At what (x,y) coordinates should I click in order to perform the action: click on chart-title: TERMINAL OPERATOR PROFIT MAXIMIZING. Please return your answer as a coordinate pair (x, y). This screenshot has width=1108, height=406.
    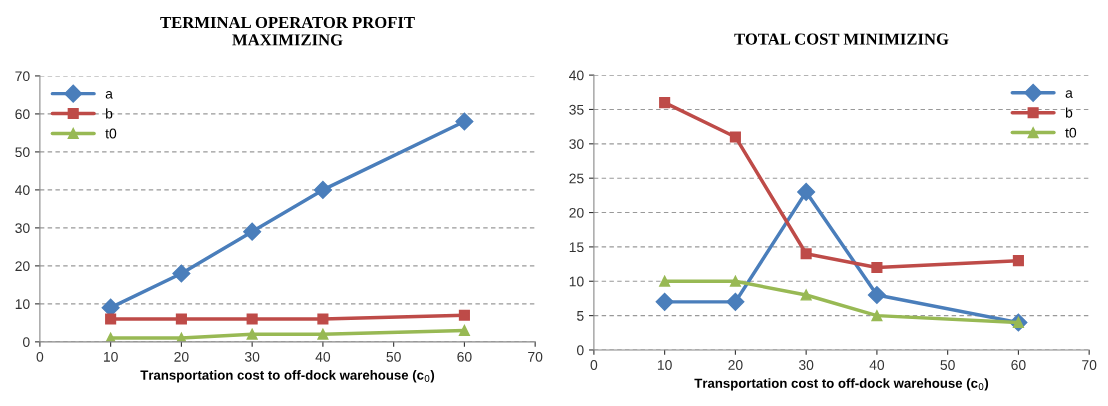
    Looking at the image, I should click on (287, 31).